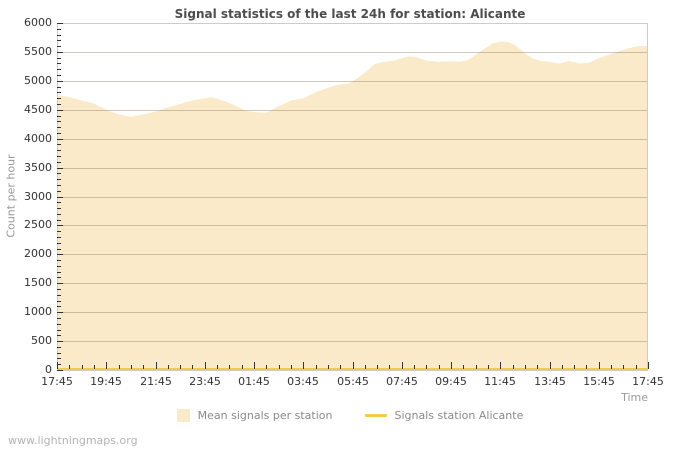 Image resolution: width=700 pixels, height=450 pixels. I want to click on x-tick-label: 19:45, so click(106, 381).